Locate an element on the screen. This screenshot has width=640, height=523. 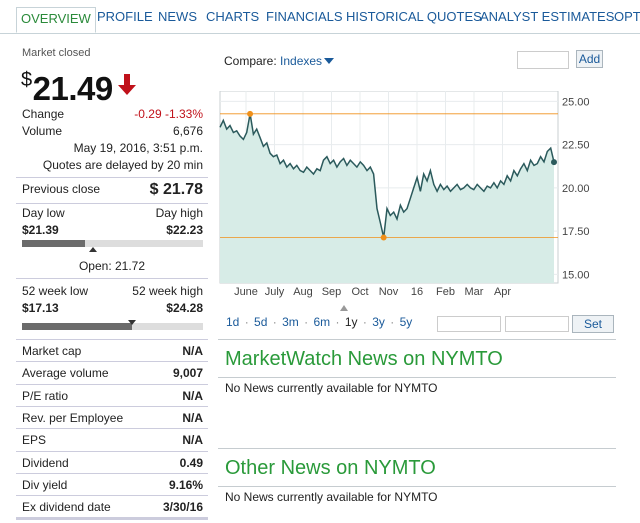
y-tick-label: 15.00 is located at coordinates (576, 275).